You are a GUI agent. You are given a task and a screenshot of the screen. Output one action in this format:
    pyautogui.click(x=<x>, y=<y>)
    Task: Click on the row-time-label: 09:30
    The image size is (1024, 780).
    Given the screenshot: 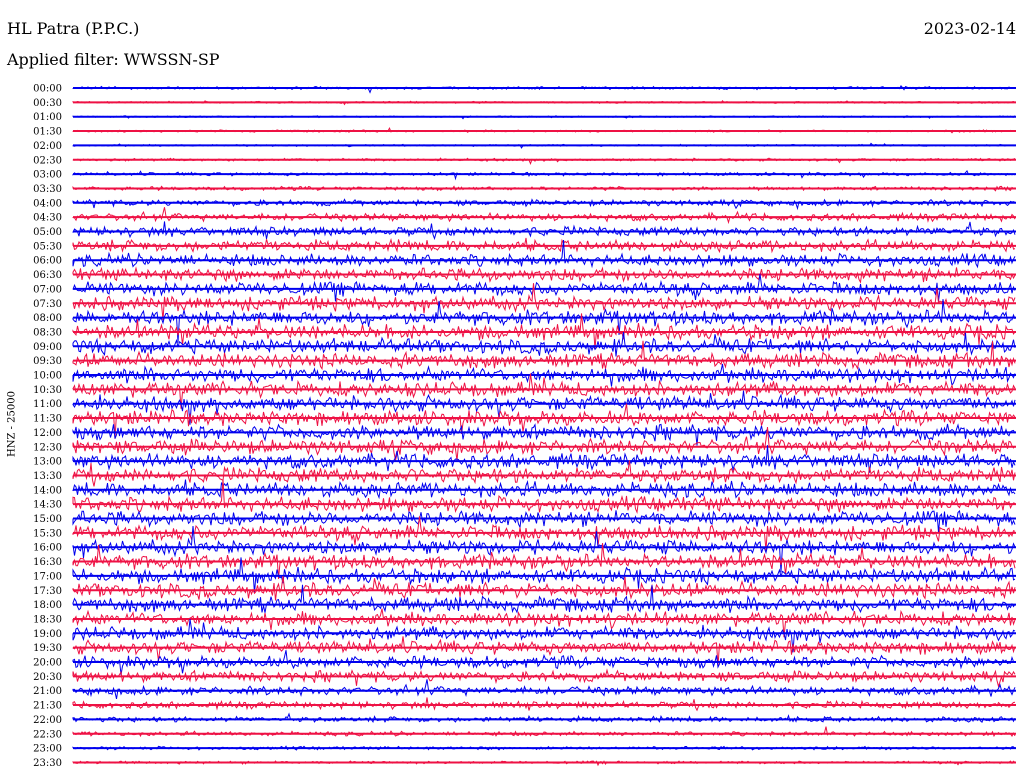 What is the action you would take?
    pyautogui.click(x=47, y=361)
    